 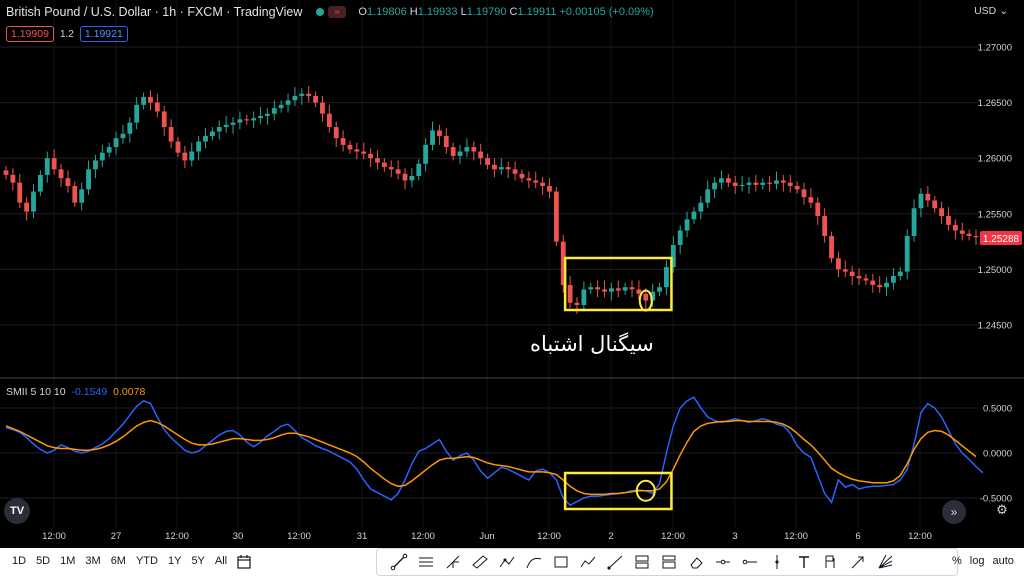 I want to click on percent-scale-toggle: %, so click(x=957, y=561).